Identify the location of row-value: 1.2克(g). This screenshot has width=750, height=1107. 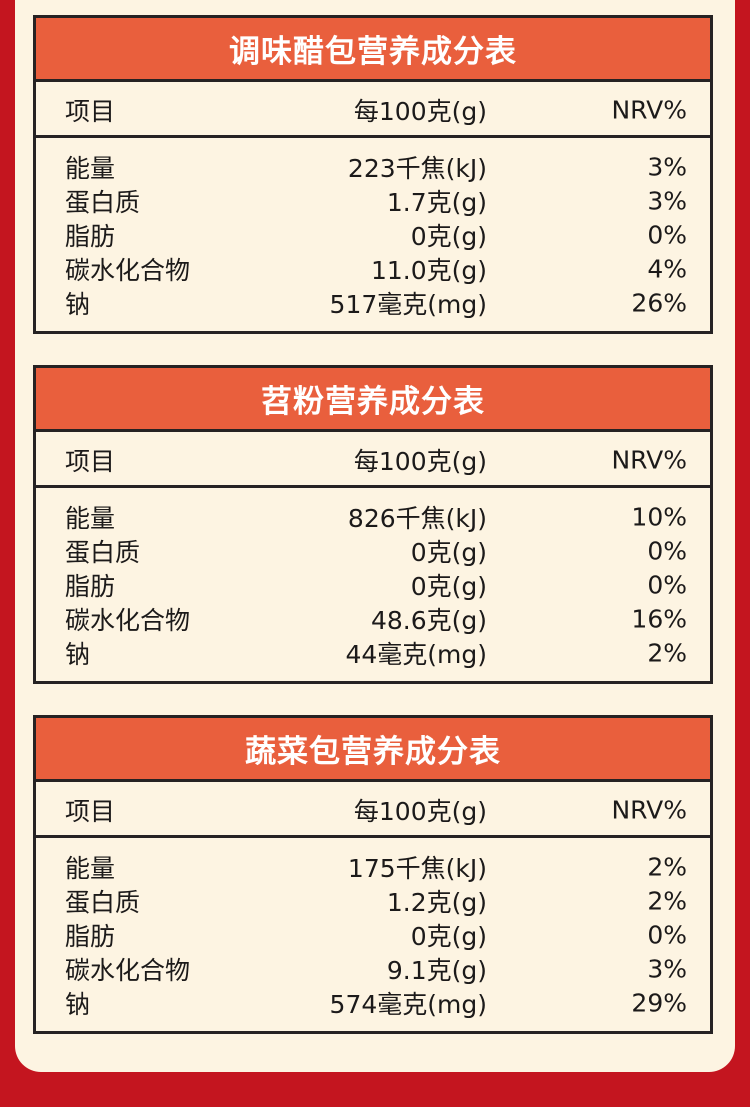
(436, 902).